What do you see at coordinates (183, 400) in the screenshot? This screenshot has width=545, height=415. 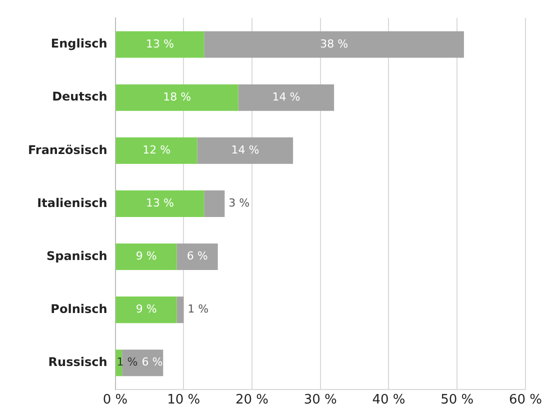 I see `x-tick-label: 10 %` at bounding box center [183, 400].